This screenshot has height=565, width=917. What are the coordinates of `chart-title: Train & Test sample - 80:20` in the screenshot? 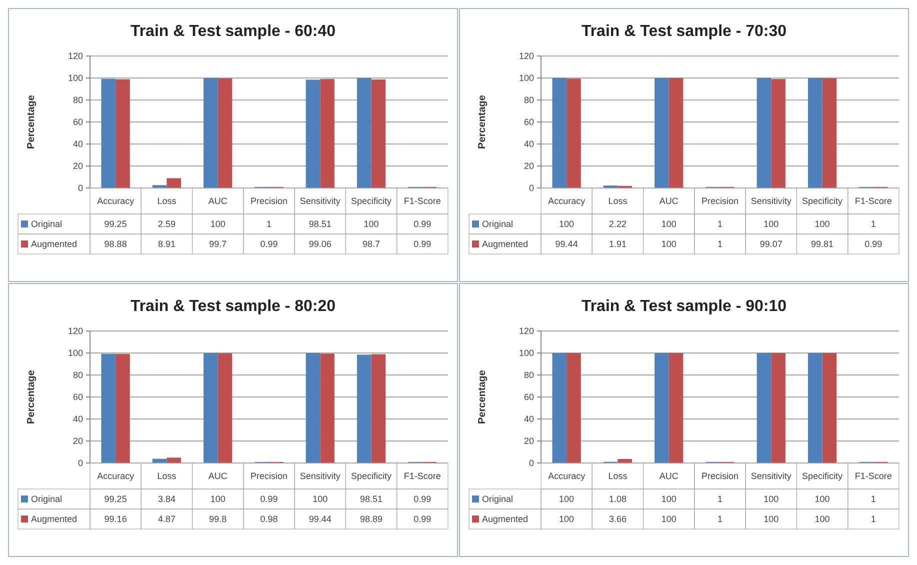 It's located at (233, 306).